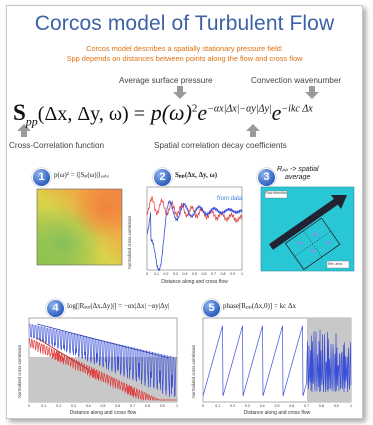  What do you see at coordinates (321, 406) in the screenshot?
I see `panel-5-x-tick: 0.8` at bounding box center [321, 406].